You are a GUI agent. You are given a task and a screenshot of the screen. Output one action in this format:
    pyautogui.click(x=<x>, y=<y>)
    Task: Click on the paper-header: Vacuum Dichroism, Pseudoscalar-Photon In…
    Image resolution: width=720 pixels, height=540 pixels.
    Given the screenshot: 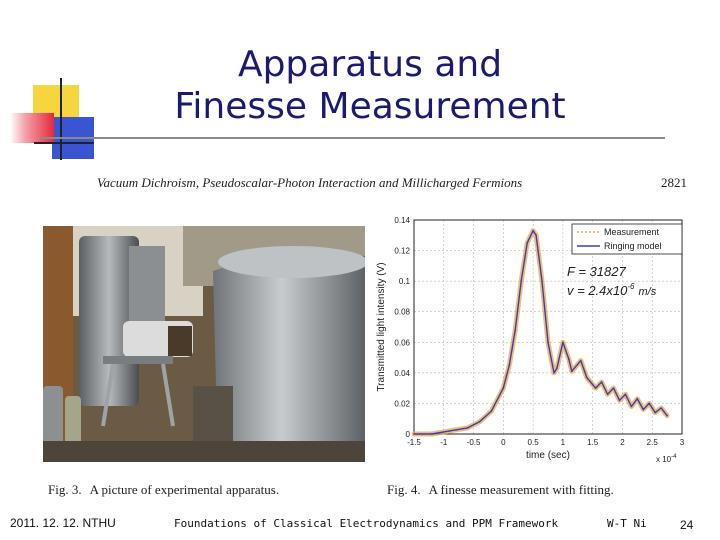 What is the action you would take?
    pyautogui.click(x=392, y=183)
    